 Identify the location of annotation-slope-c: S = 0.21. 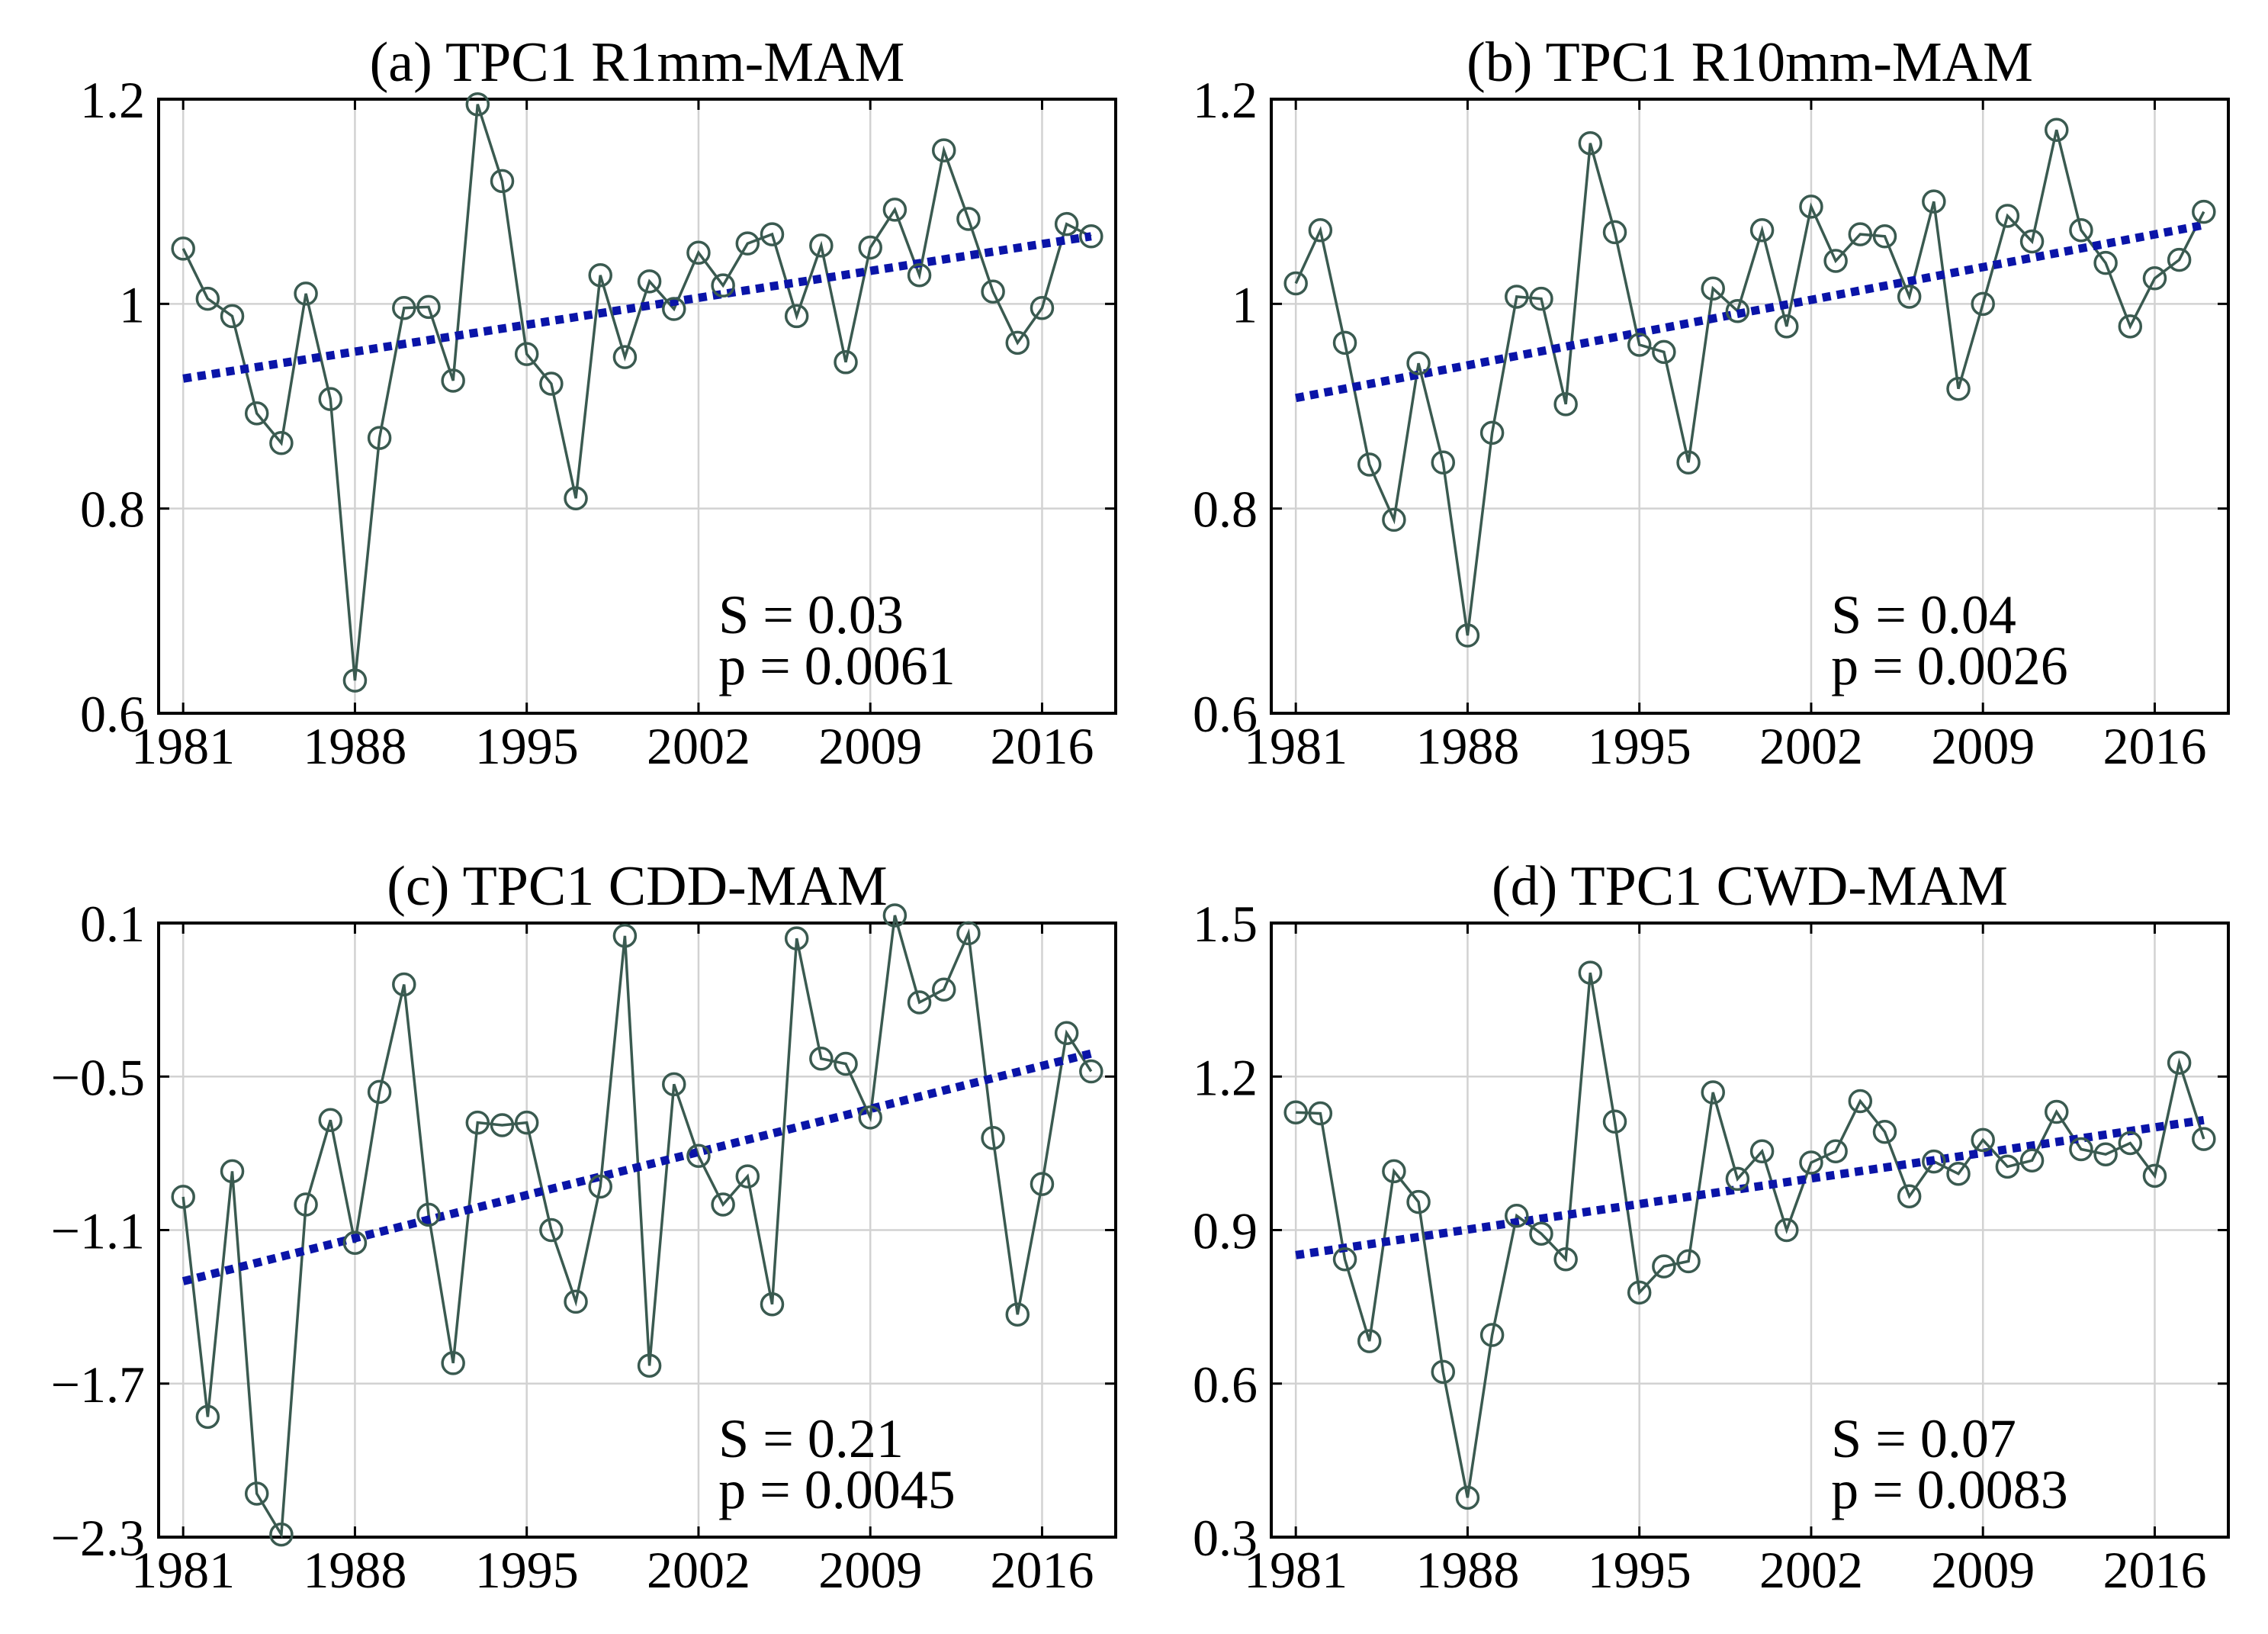
(811, 1438).